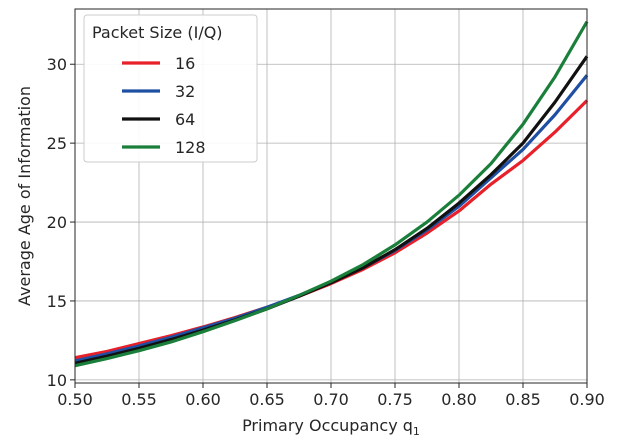  What do you see at coordinates (416, 431) in the screenshot?
I see `x-axis-title-subscript: 1` at bounding box center [416, 431].